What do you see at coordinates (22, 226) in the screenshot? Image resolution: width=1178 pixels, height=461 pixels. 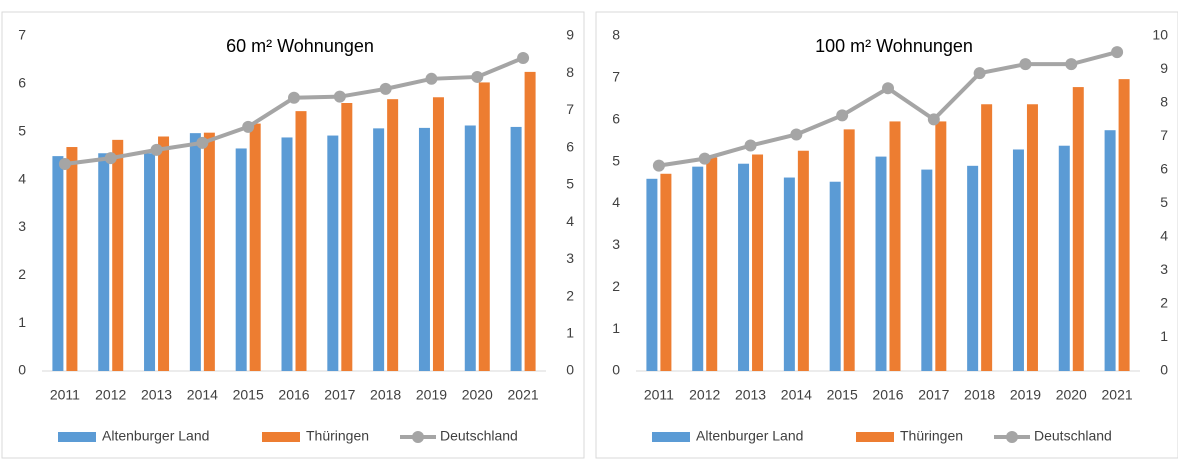 I see `y-tick-label: 3` at bounding box center [22, 226].